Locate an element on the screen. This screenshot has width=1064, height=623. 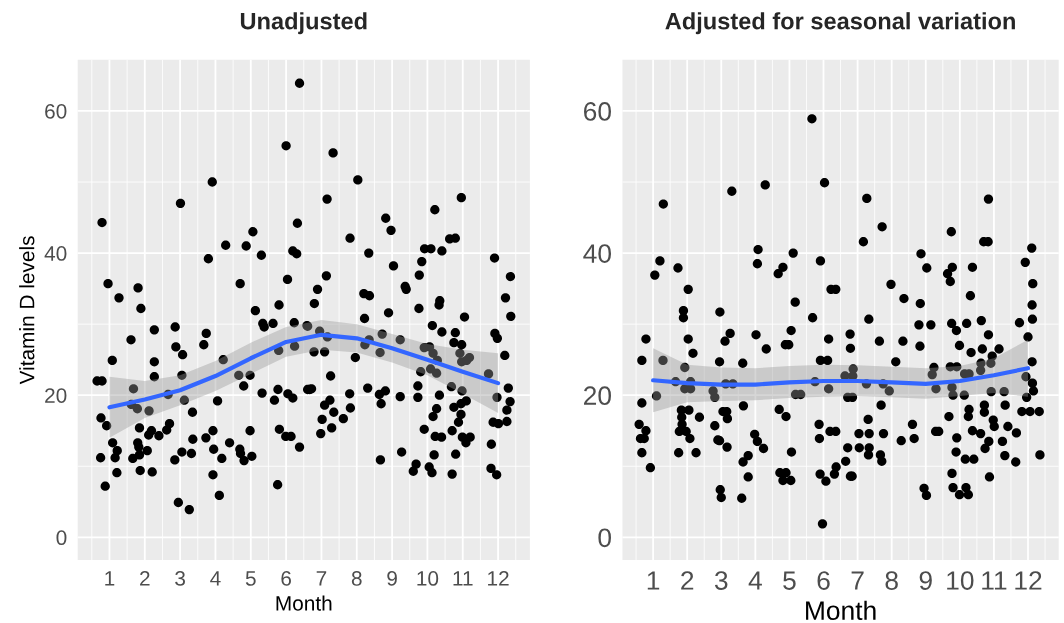
y-axis-title: Vitamin D levels is located at coordinates (27, 310).